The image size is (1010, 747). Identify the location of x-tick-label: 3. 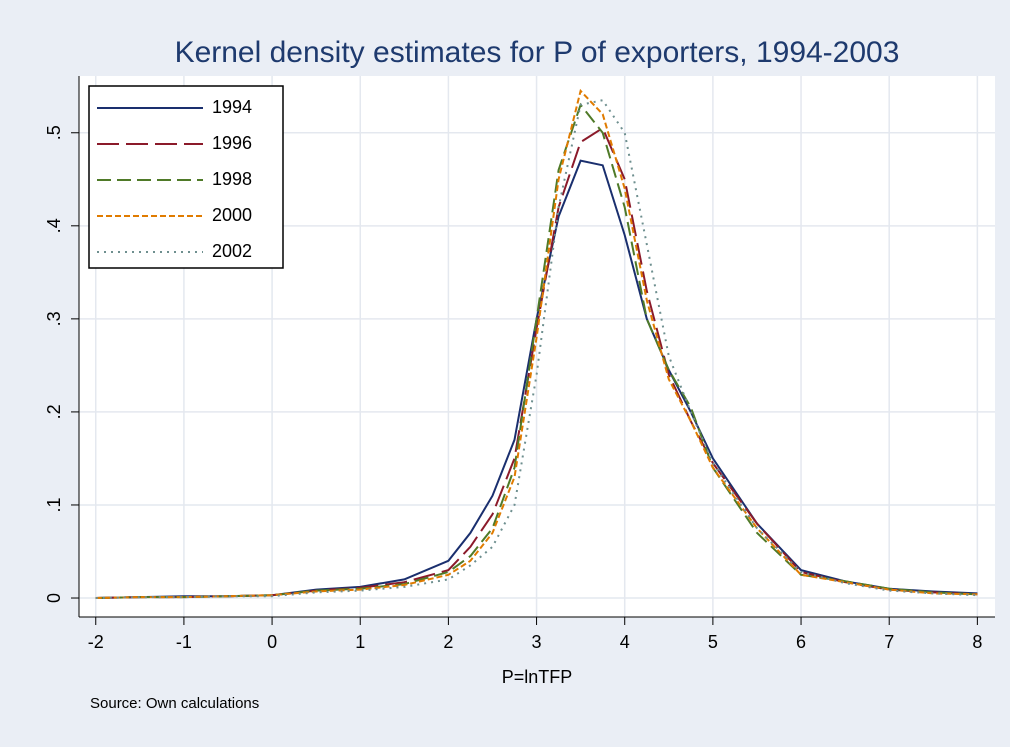
(537, 642).